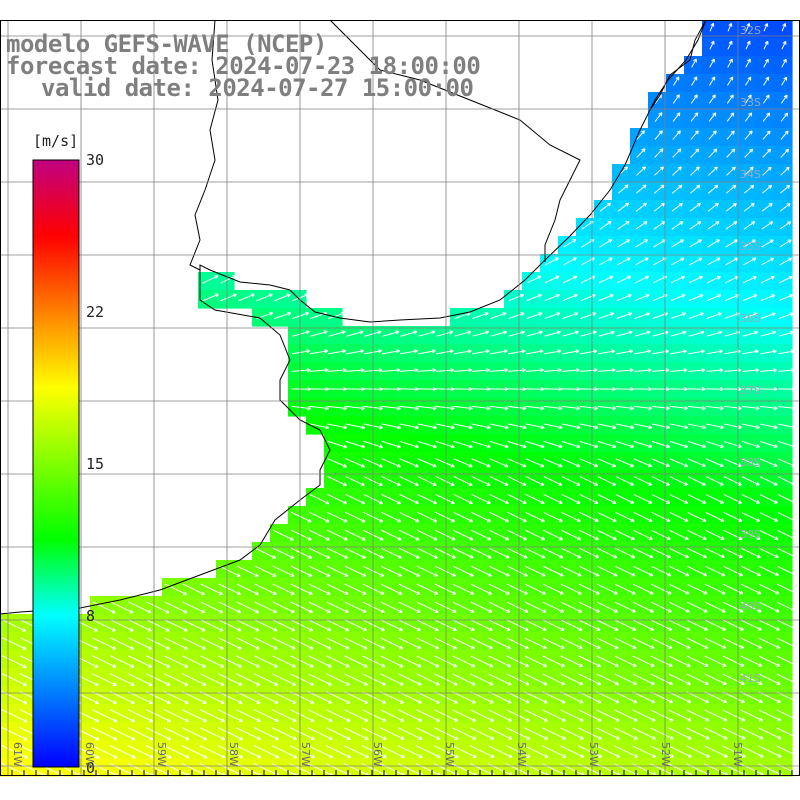 The width and height of the screenshot is (800, 800). I want to click on lon-label-61w: 61W, so click(17, 754).